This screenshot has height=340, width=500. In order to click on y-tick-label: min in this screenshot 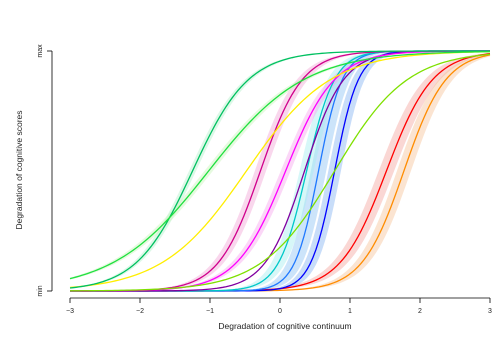, I will do `click(40, 290)`.